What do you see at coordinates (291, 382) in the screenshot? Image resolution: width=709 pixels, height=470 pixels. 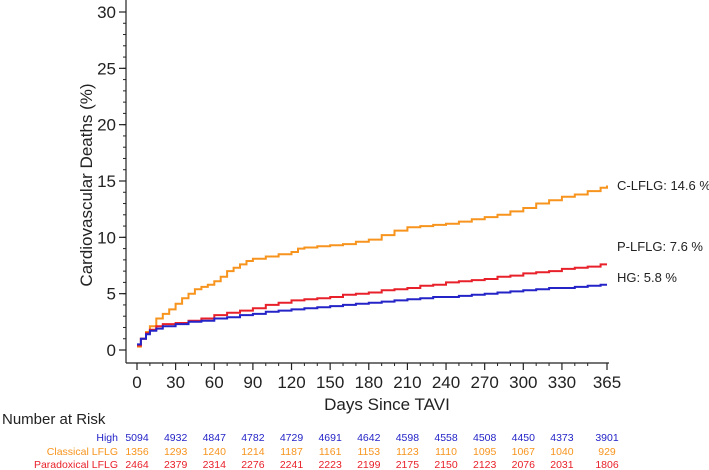 I see `x-tick-label: 120` at bounding box center [291, 382].